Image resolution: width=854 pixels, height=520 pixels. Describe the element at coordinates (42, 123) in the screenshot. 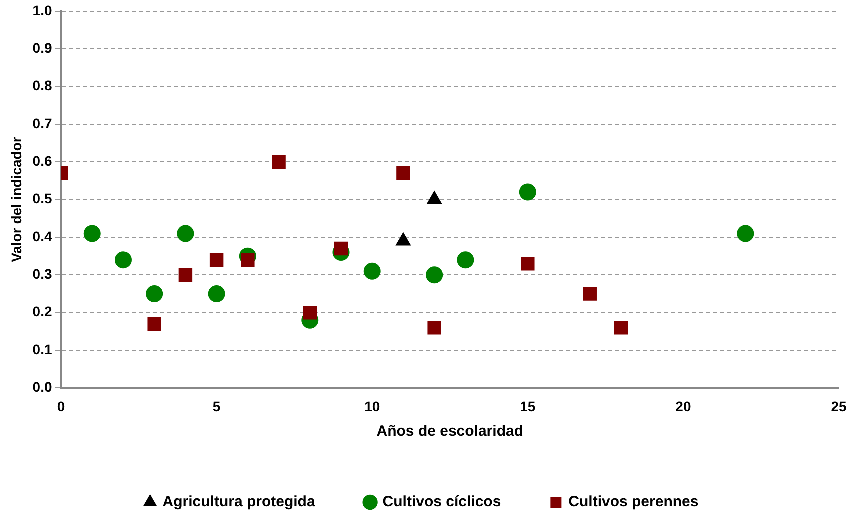

I see `y-tick-label: 0.7` at that location.